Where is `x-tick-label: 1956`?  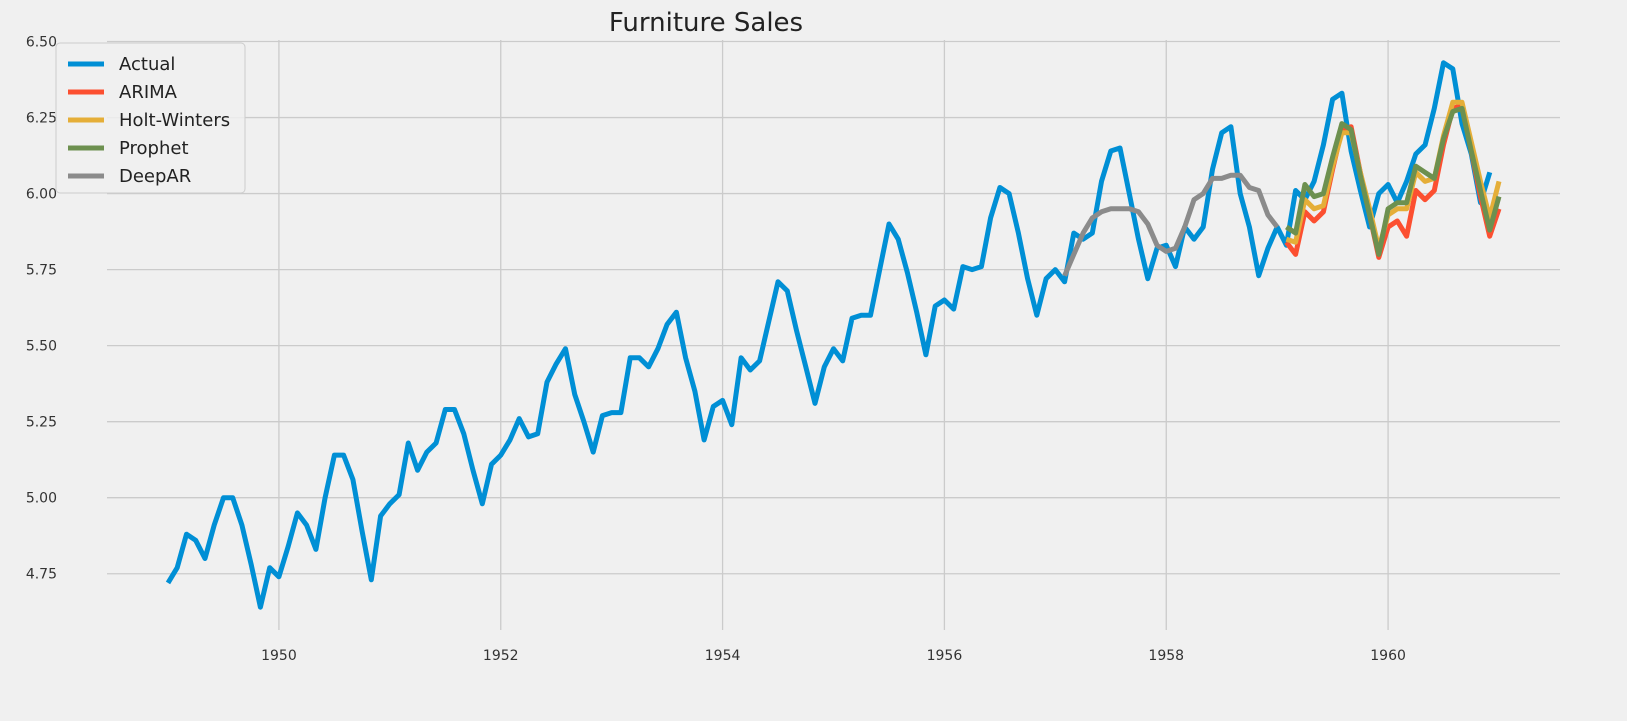
x-tick-label: 1956 is located at coordinates (945, 656).